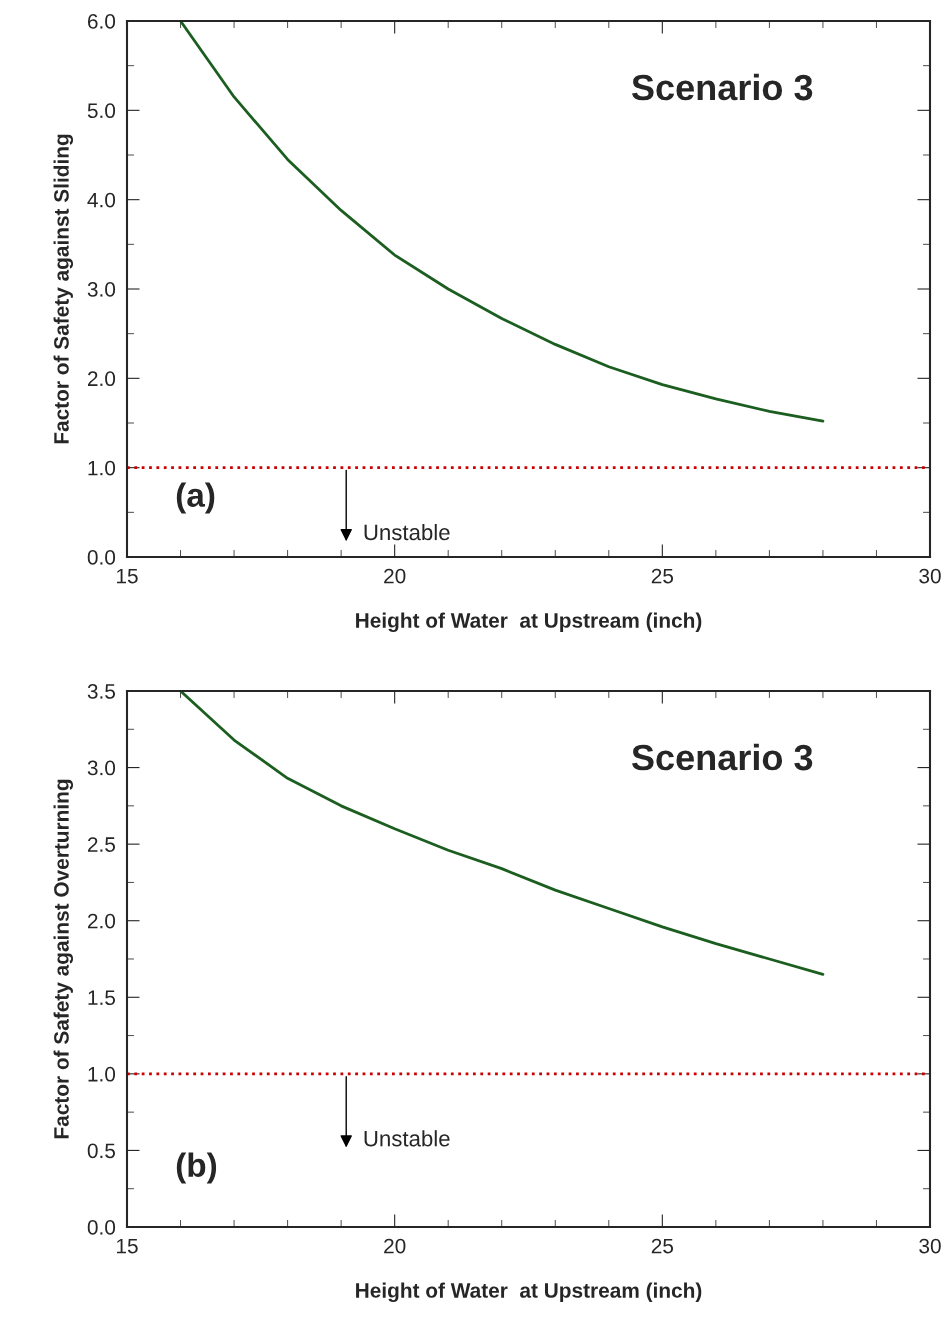 This screenshot has height=1322, width=945. I want to click on y-axis-title: Factor of Safety against Overturning, so click(63, 959).